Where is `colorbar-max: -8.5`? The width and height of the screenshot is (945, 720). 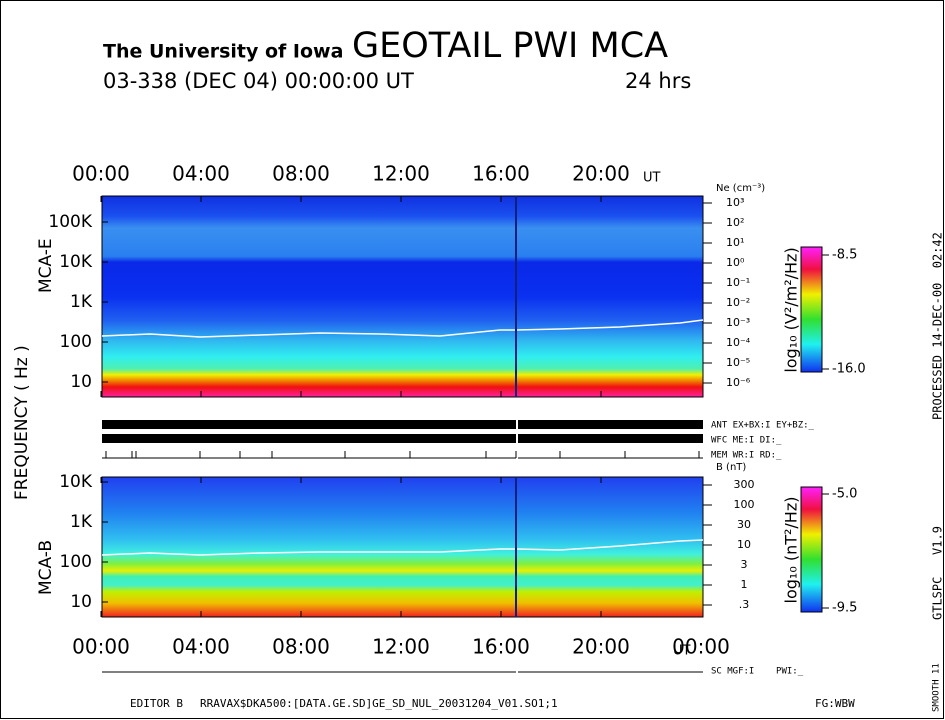
colorbar-max: -8.5 is located at coordinates (844, 255).